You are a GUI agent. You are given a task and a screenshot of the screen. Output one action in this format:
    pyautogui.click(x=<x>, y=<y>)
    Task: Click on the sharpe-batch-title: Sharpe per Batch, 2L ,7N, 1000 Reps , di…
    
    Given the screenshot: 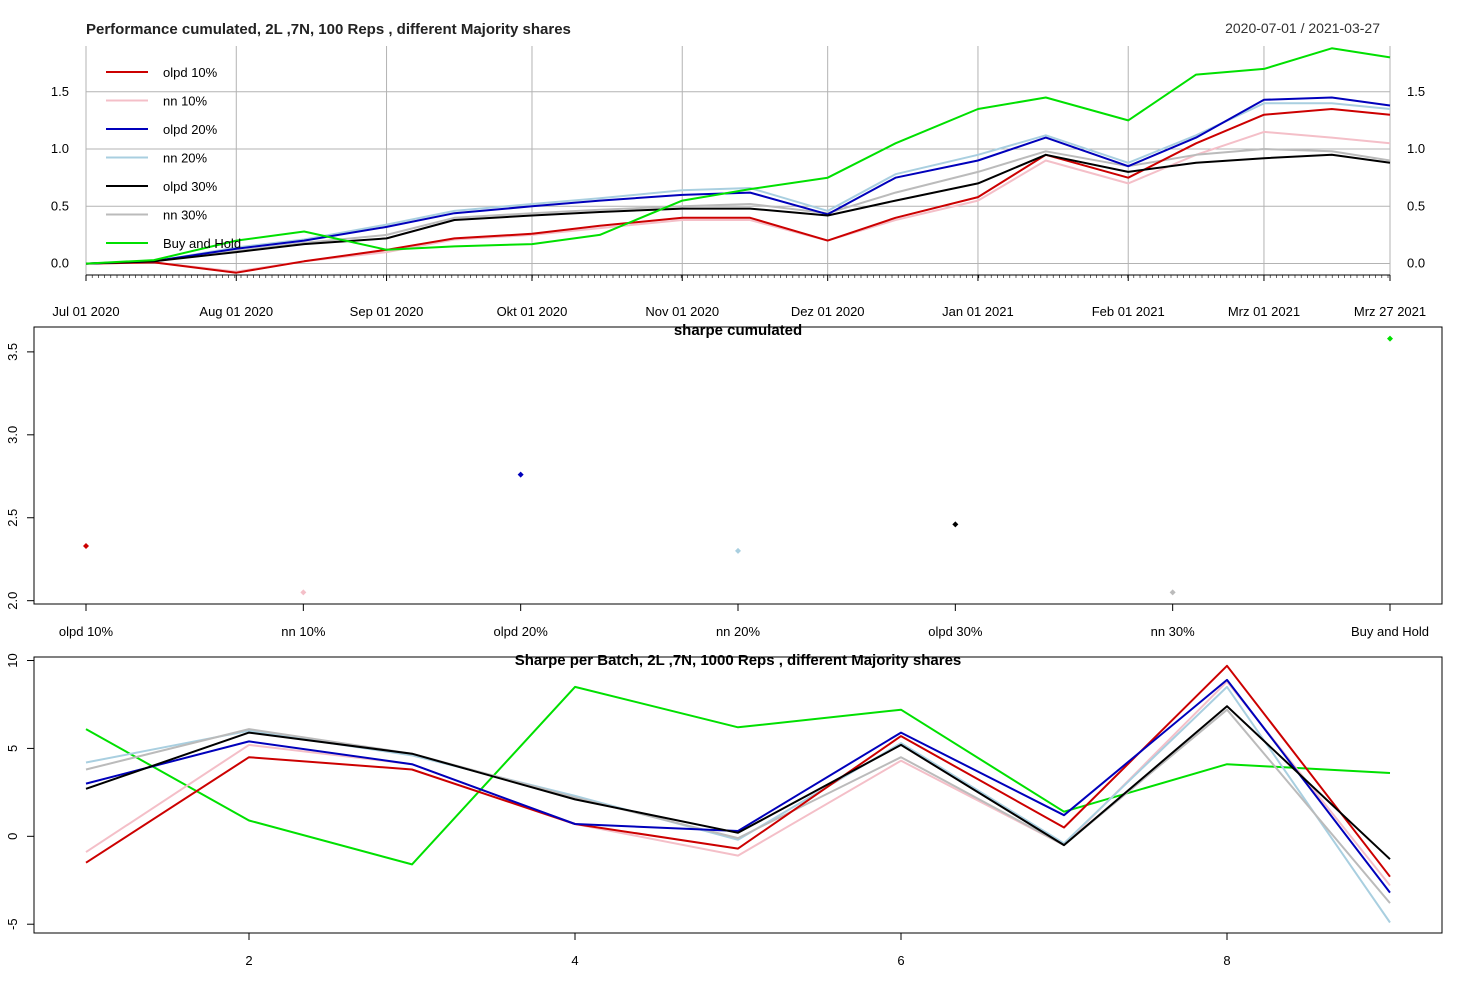 What is the action you would take?
    pyautogui.click(x=738, y=660)
    